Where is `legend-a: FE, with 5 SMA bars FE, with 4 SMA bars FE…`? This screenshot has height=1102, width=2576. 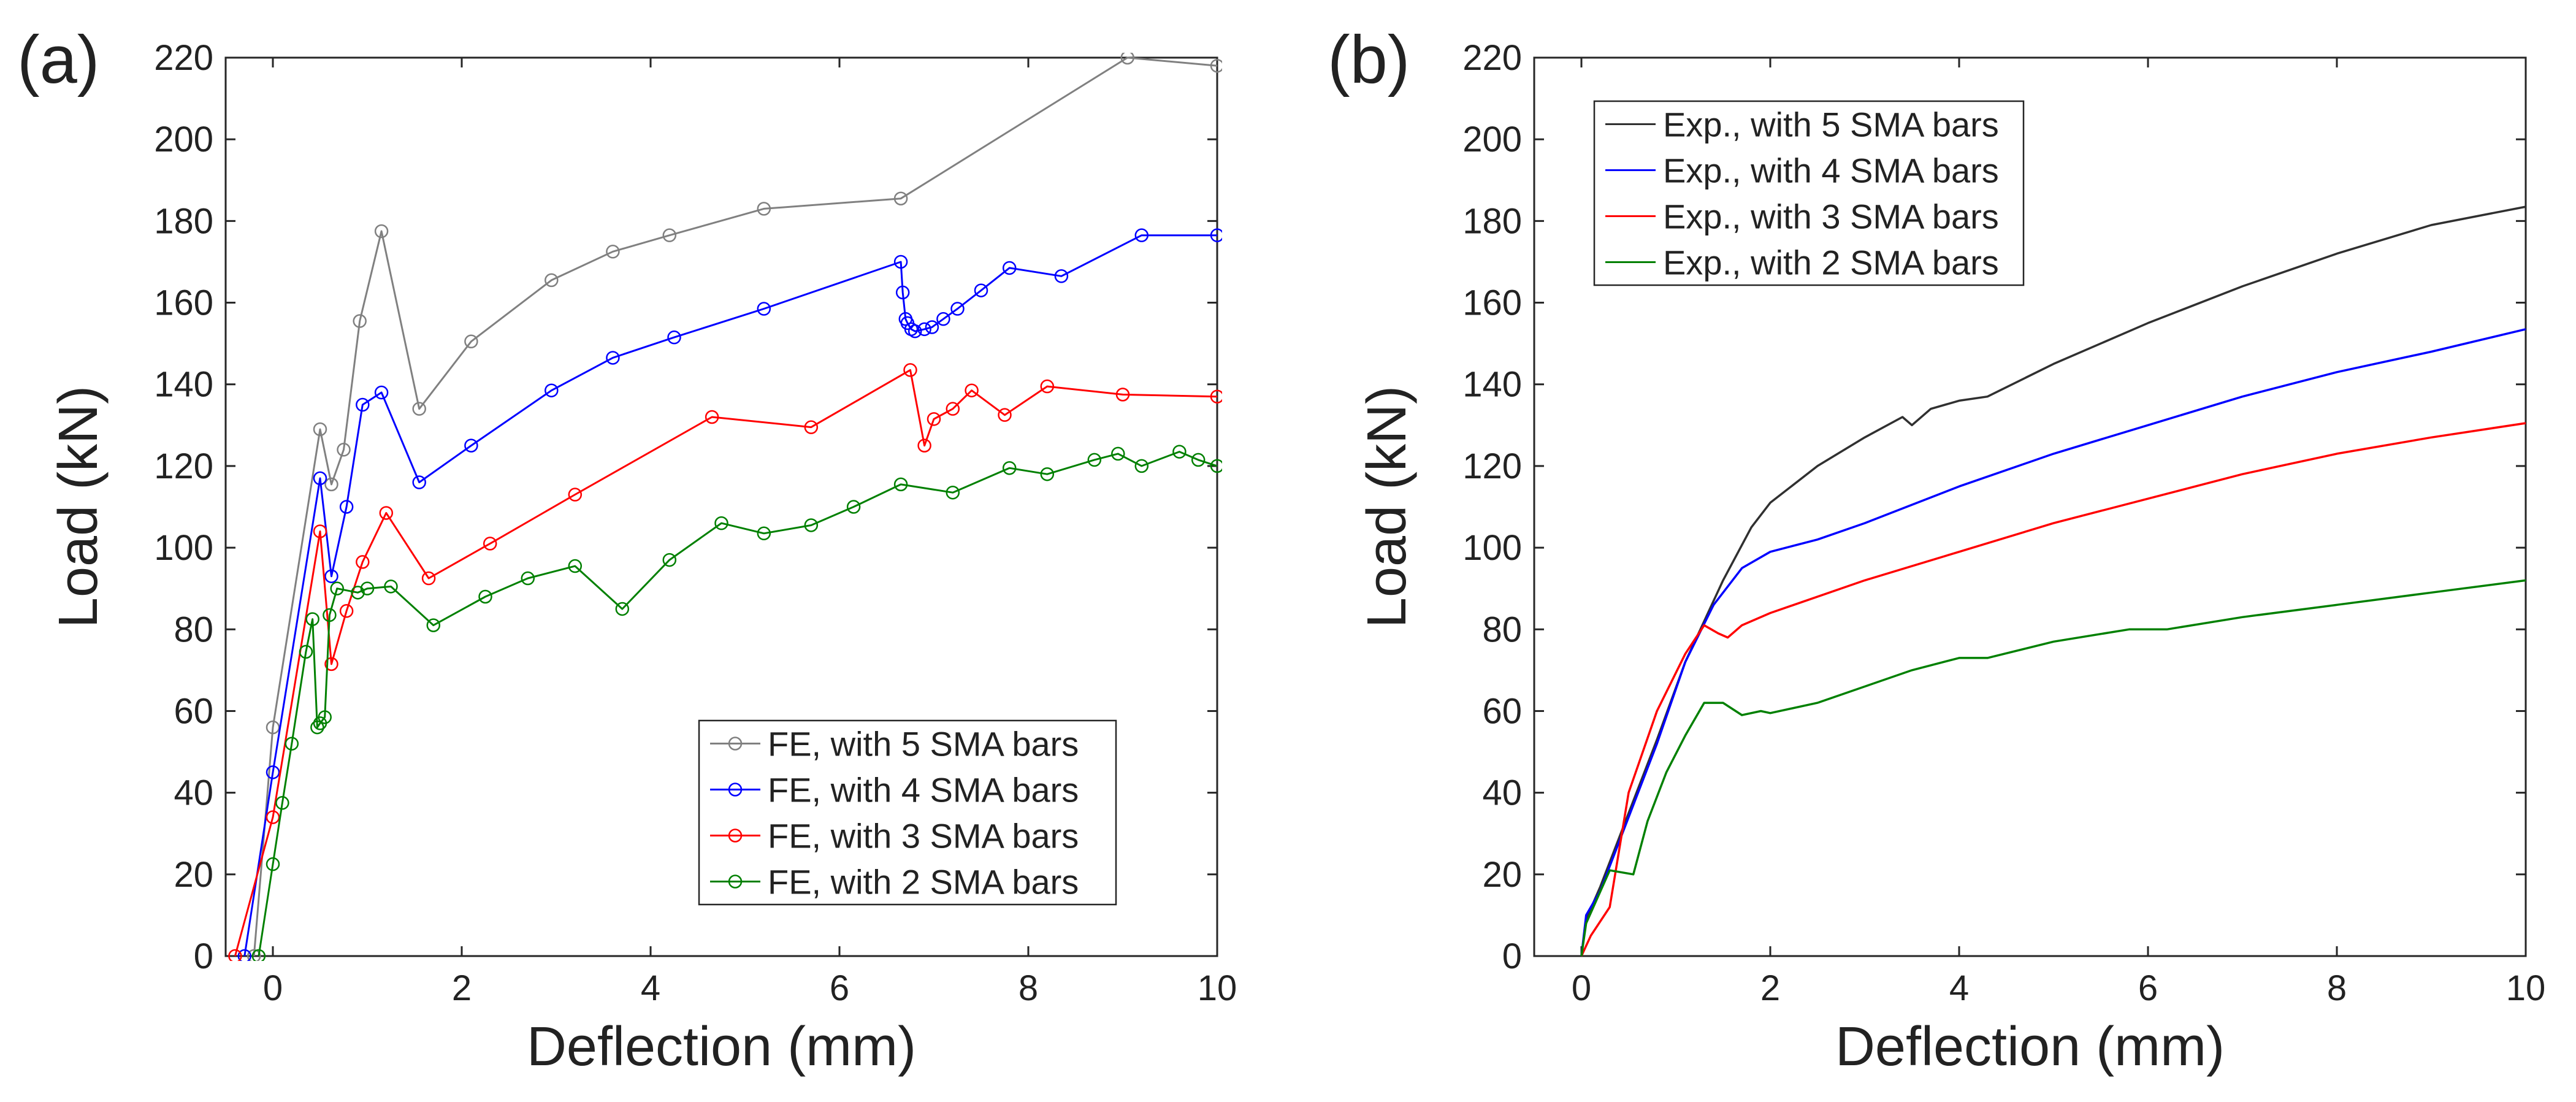
legend-a: FE, with 5 SMA bars FE, with 4 SMA bars FE… is located at coordinates (907, 812).